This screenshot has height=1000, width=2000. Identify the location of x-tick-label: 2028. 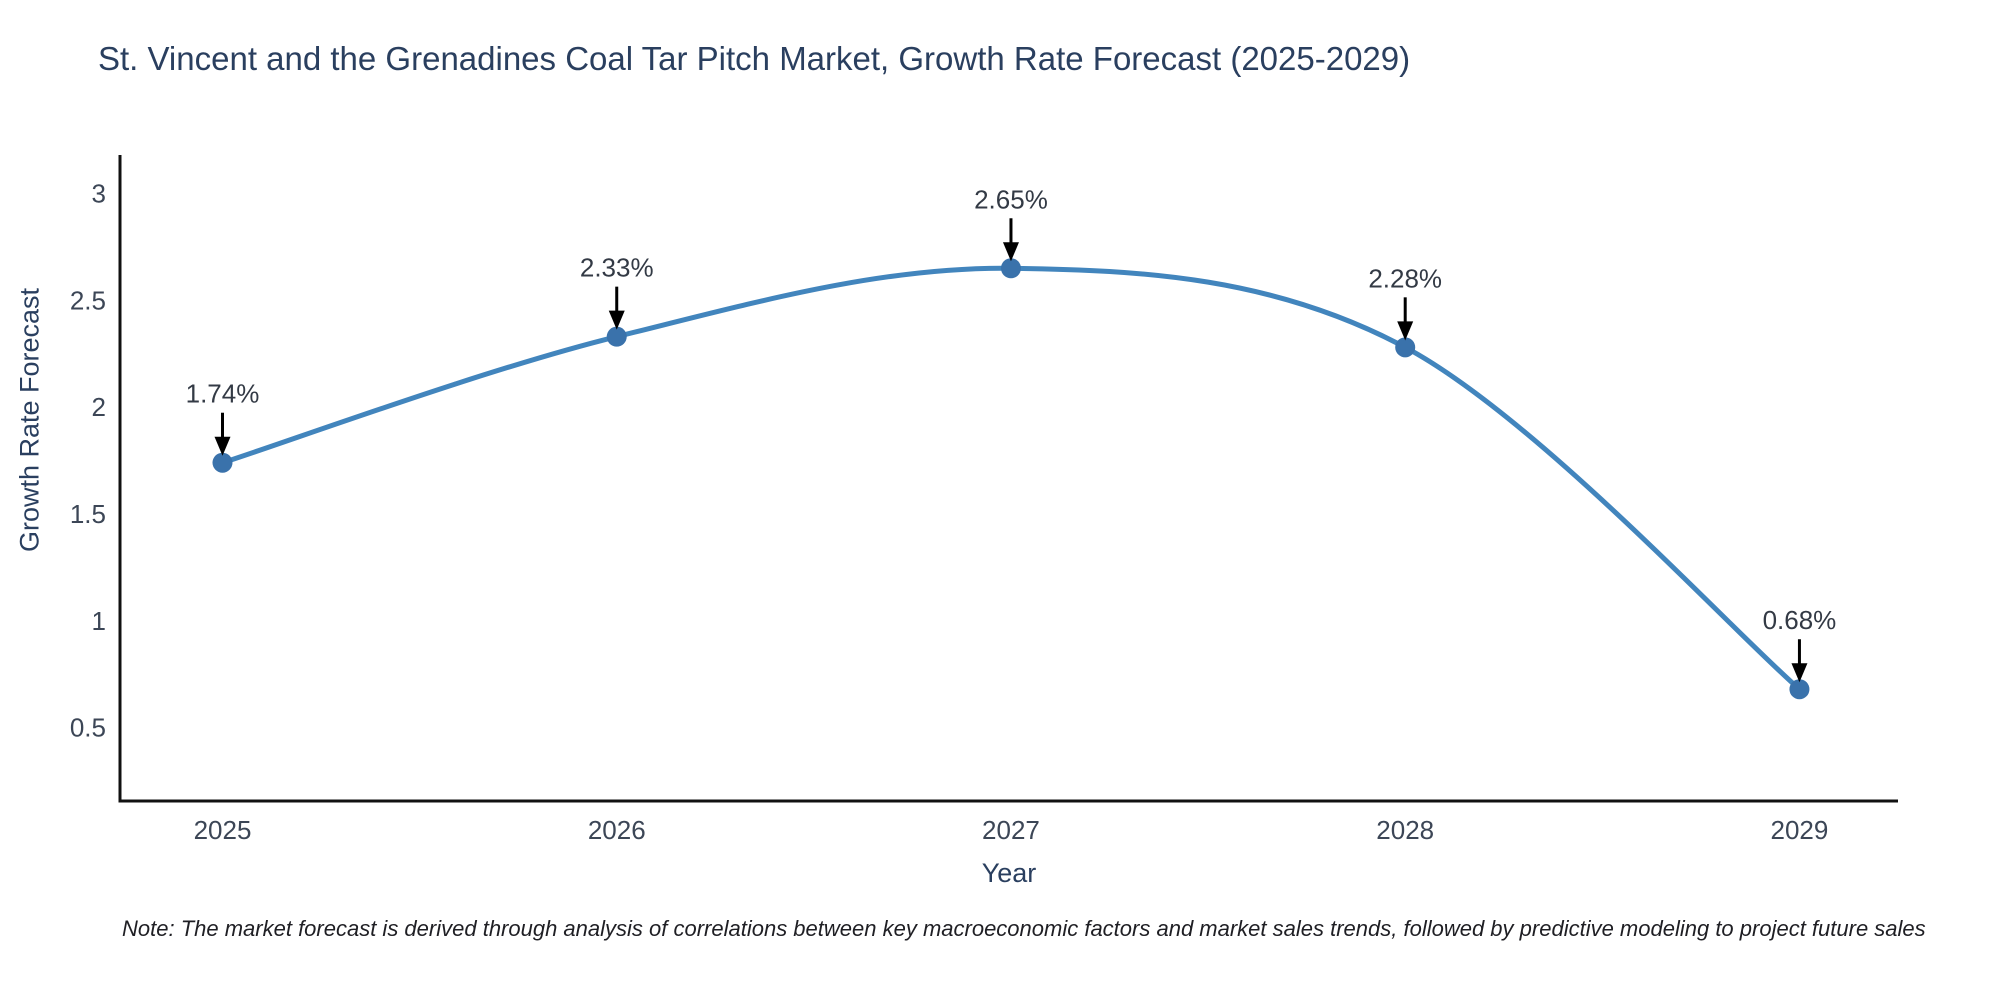
(1405, 830).